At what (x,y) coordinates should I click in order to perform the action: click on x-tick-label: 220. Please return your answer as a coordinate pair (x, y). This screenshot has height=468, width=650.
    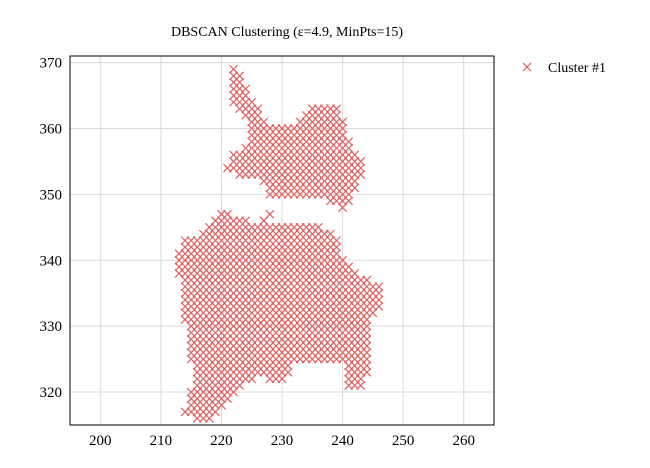
    Looking at the image, I should click on (221, 441).